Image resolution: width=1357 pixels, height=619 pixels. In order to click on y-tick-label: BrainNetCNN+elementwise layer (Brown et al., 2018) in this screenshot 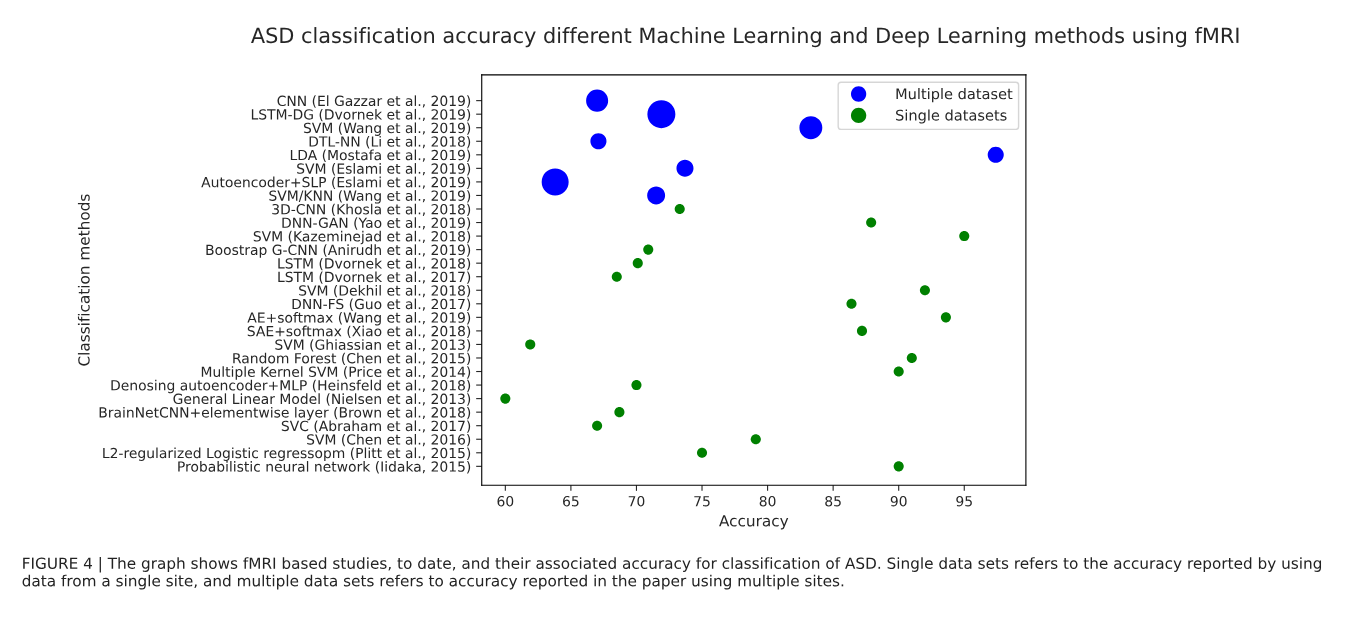, I will do `click(285, 413)`.